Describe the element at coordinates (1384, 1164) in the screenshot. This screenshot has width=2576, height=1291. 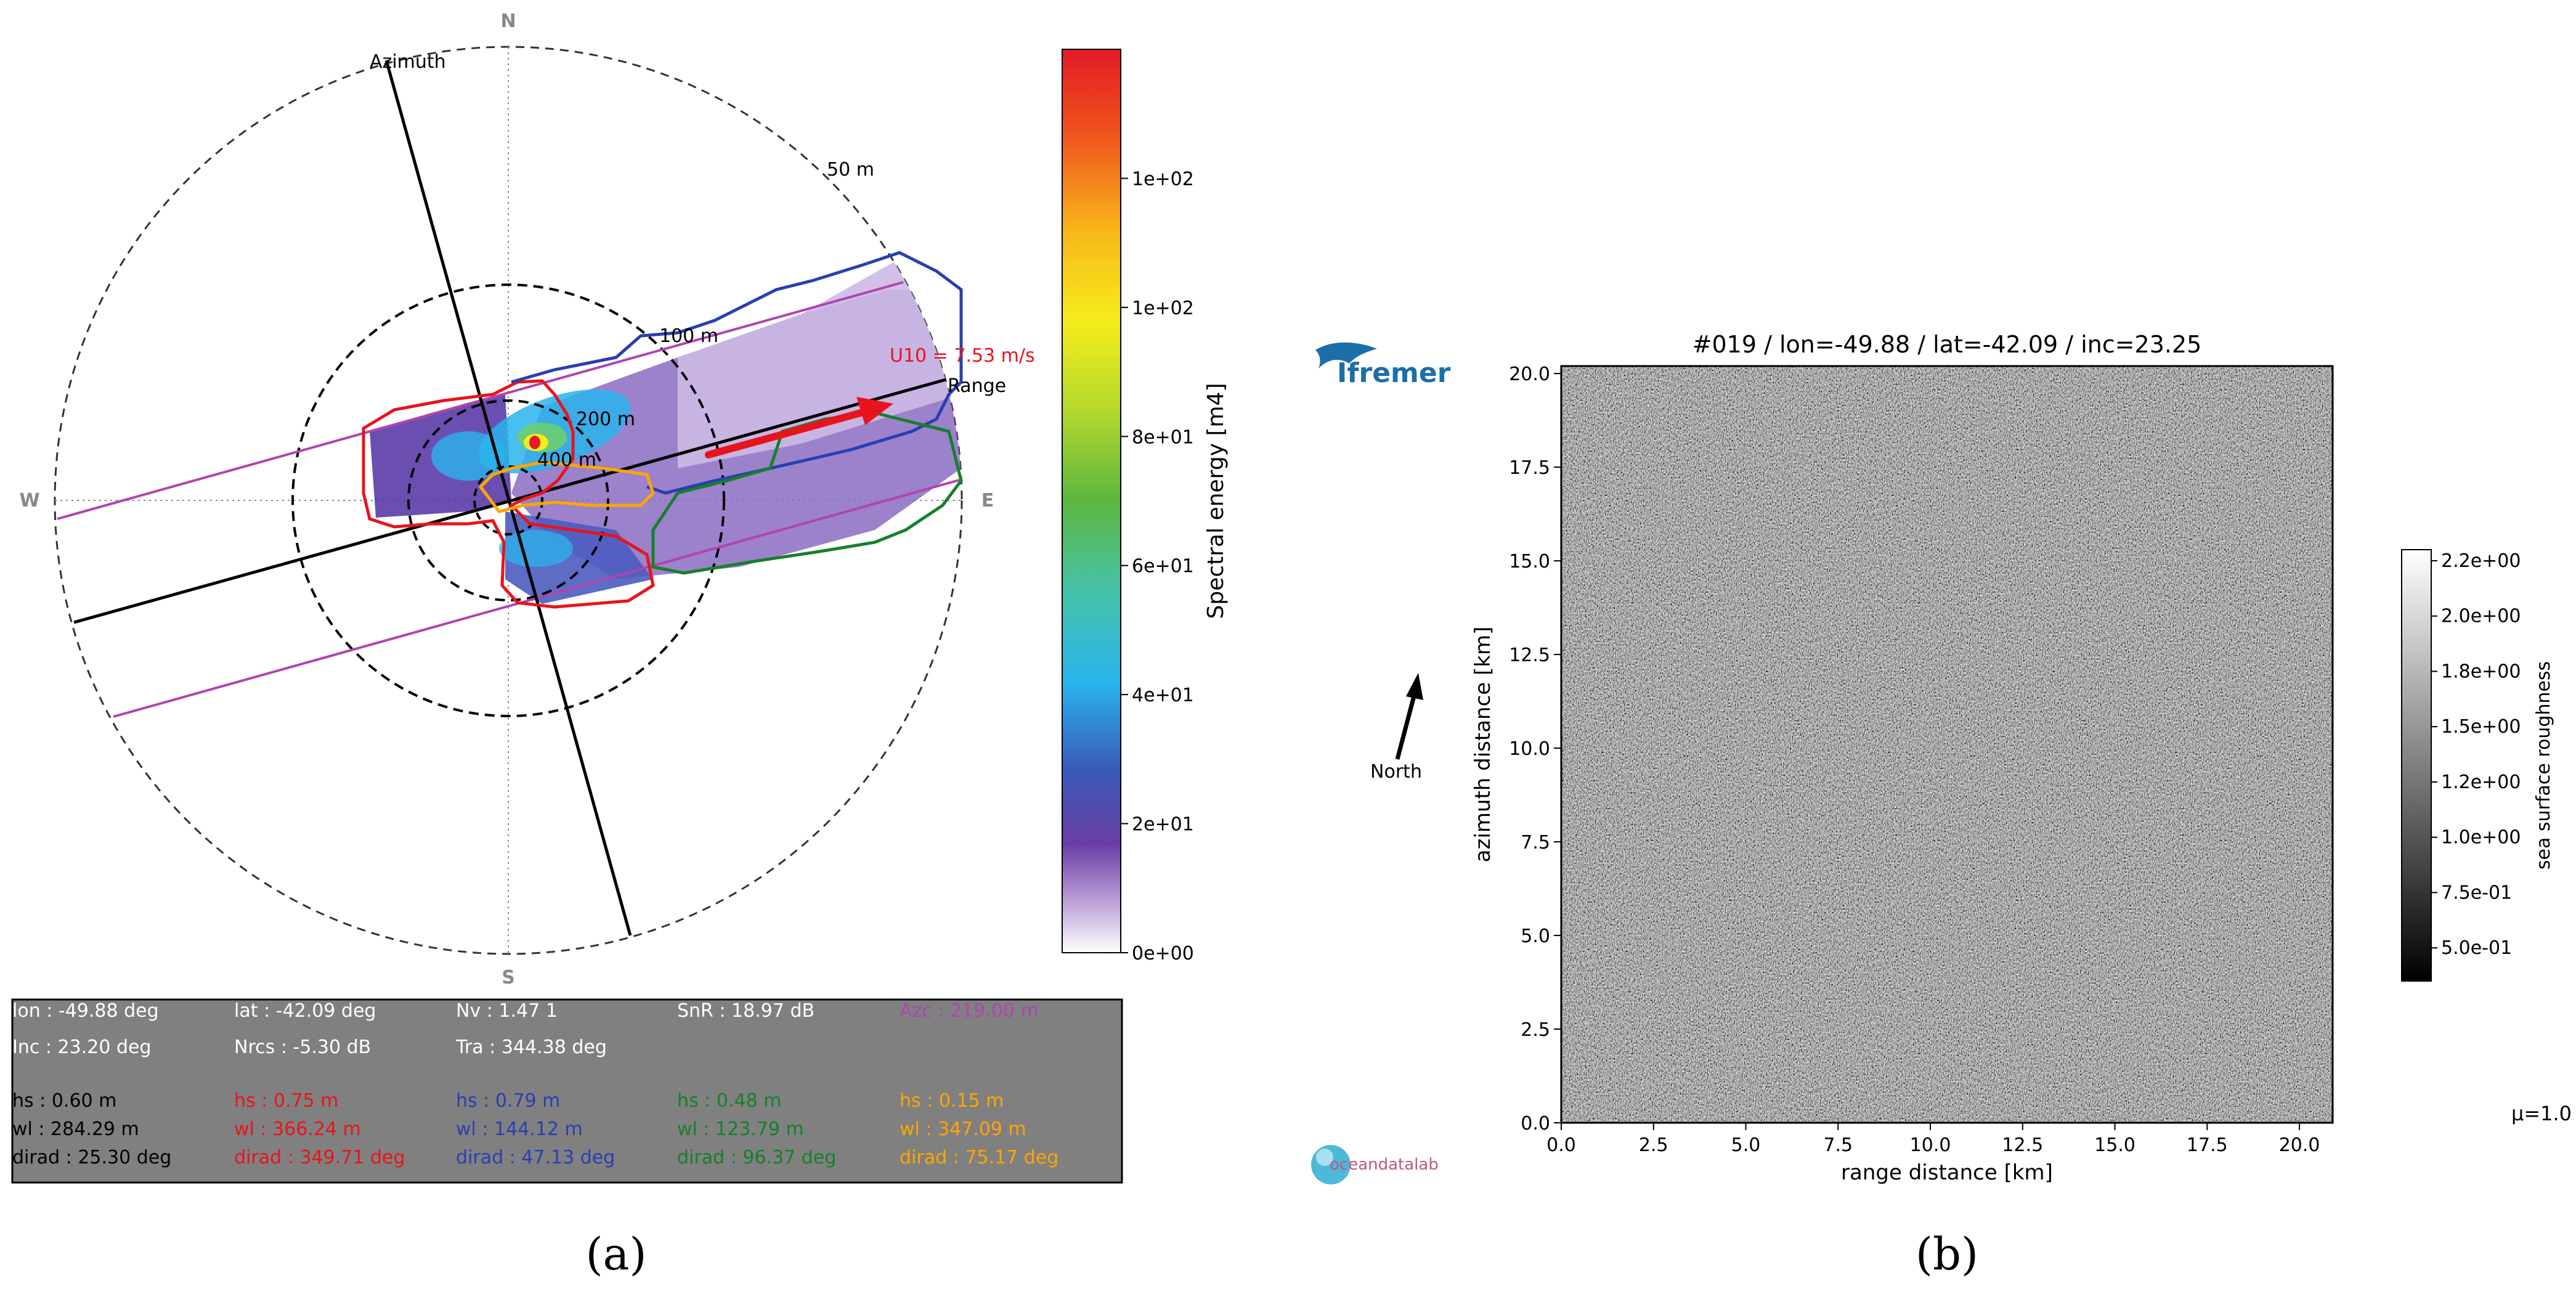
I see `oceandatalab-logo-text: oceandatalab` at that location.